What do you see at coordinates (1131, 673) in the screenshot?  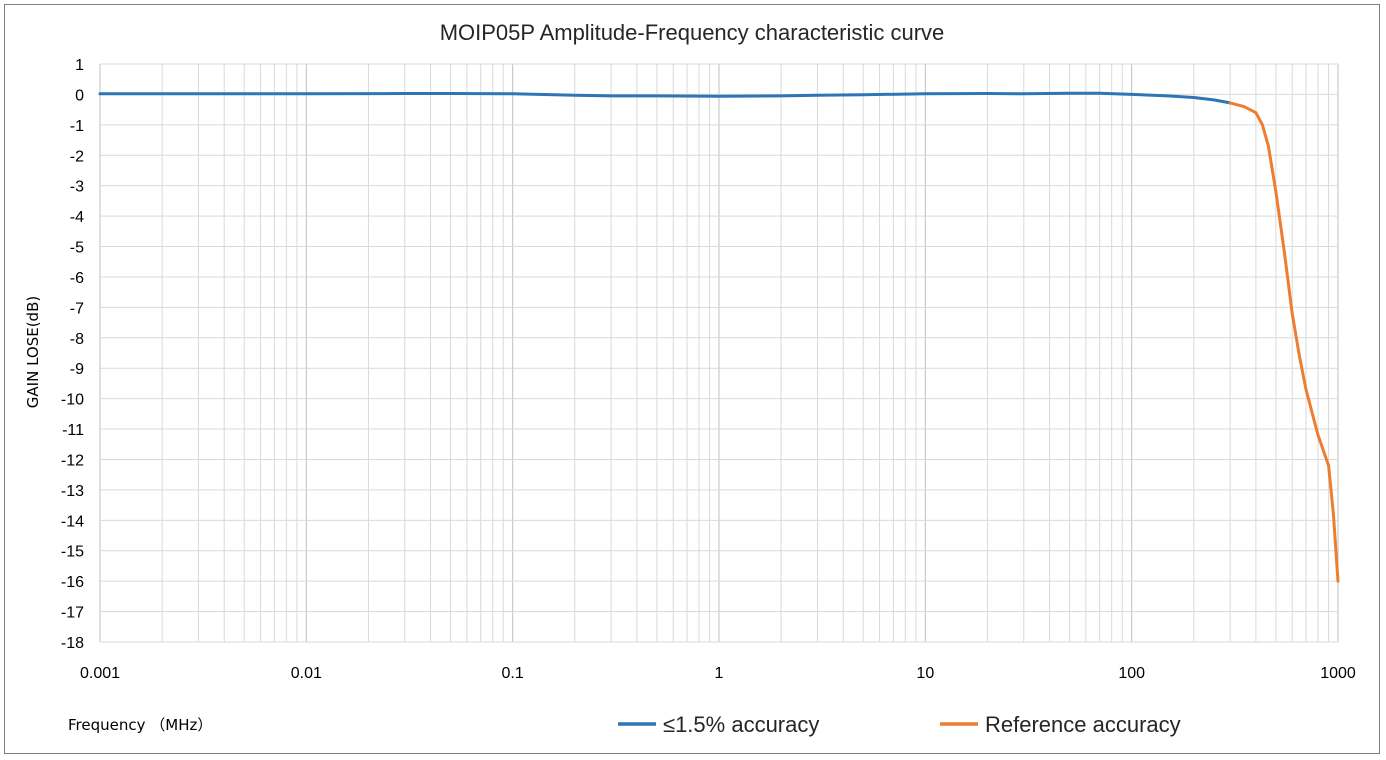 I see `x-tick-label: 100` at bounding box center [1131, 673].